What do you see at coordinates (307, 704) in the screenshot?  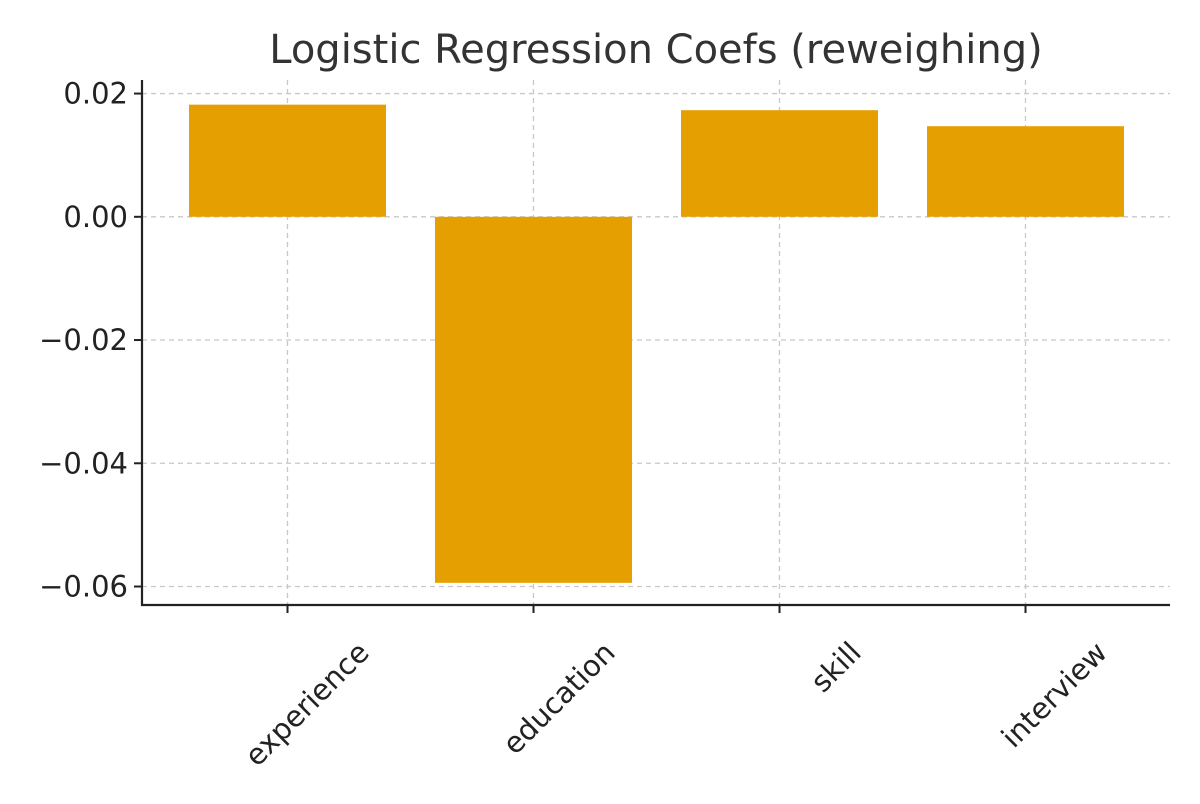 I see `x-tick-label-experience: experience` at bounding box center [307, 704].